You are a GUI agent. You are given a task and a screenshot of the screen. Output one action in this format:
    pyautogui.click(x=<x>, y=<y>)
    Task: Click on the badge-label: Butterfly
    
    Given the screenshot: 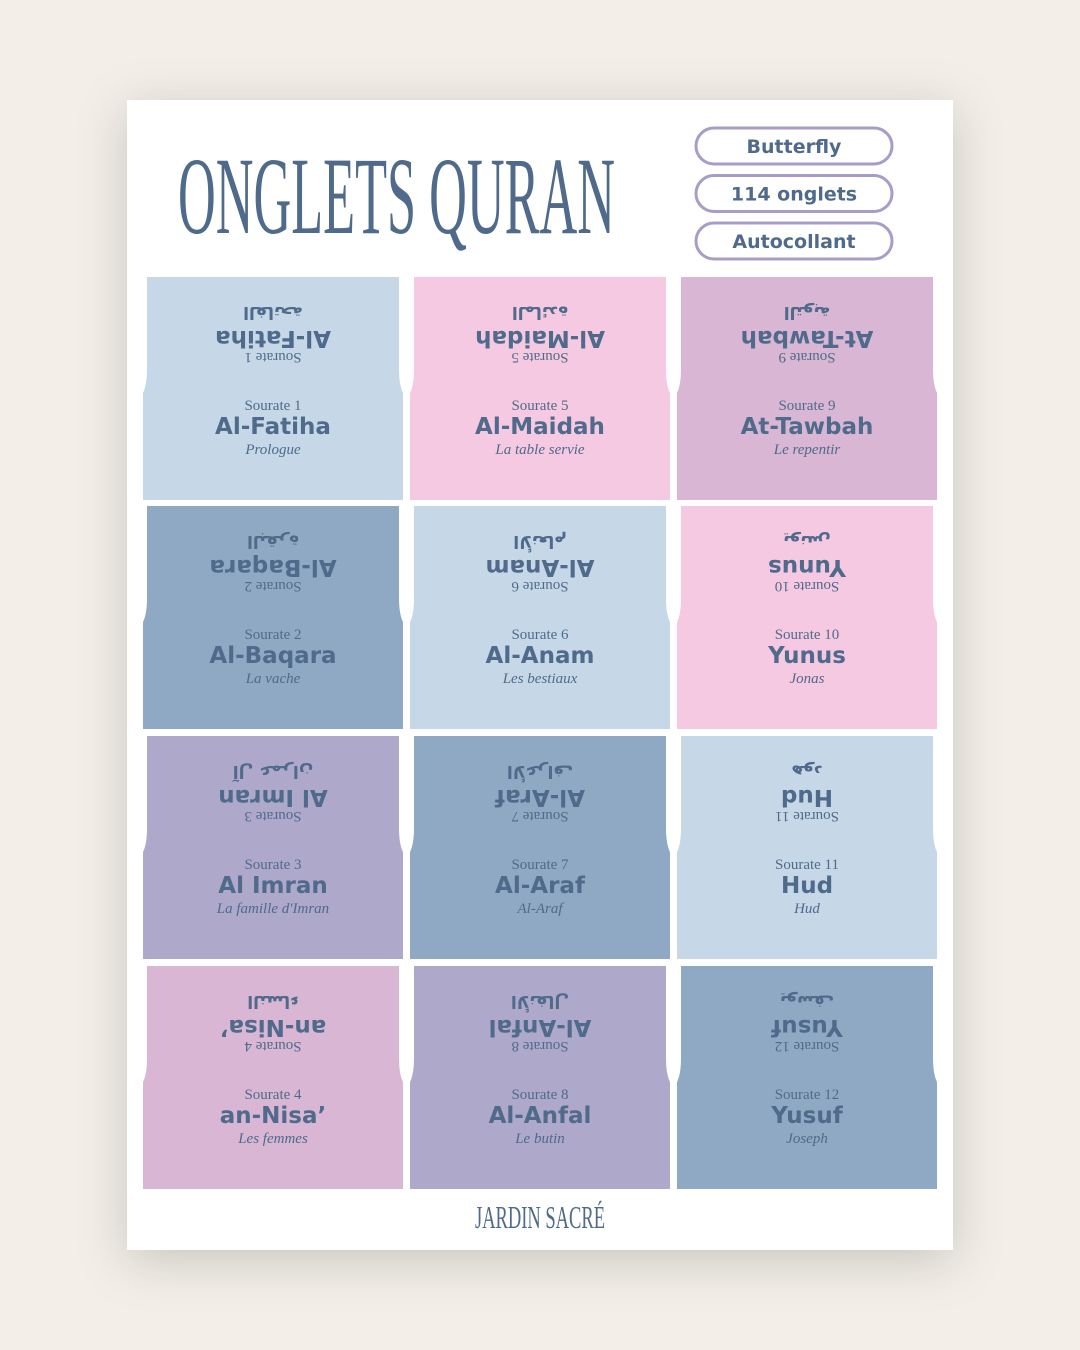 What is the action you would take?
    pyautogui.click(x=795, y=147)
    